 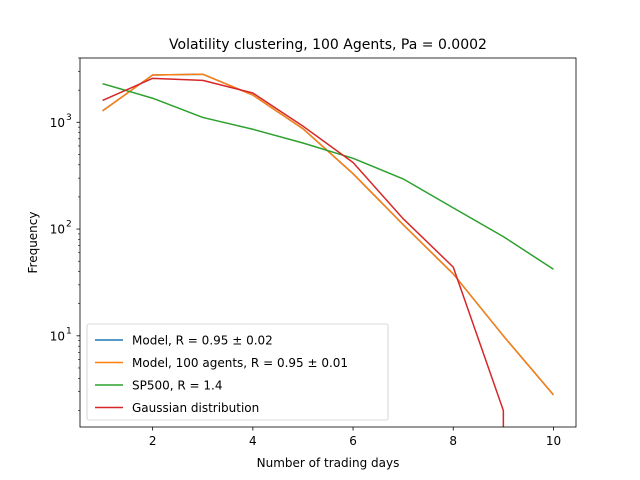 What do you see at coordinates (328, 463) in the screenshot?
I see `x-axis-label: Number of trading days` at bounding box center [328, 463].